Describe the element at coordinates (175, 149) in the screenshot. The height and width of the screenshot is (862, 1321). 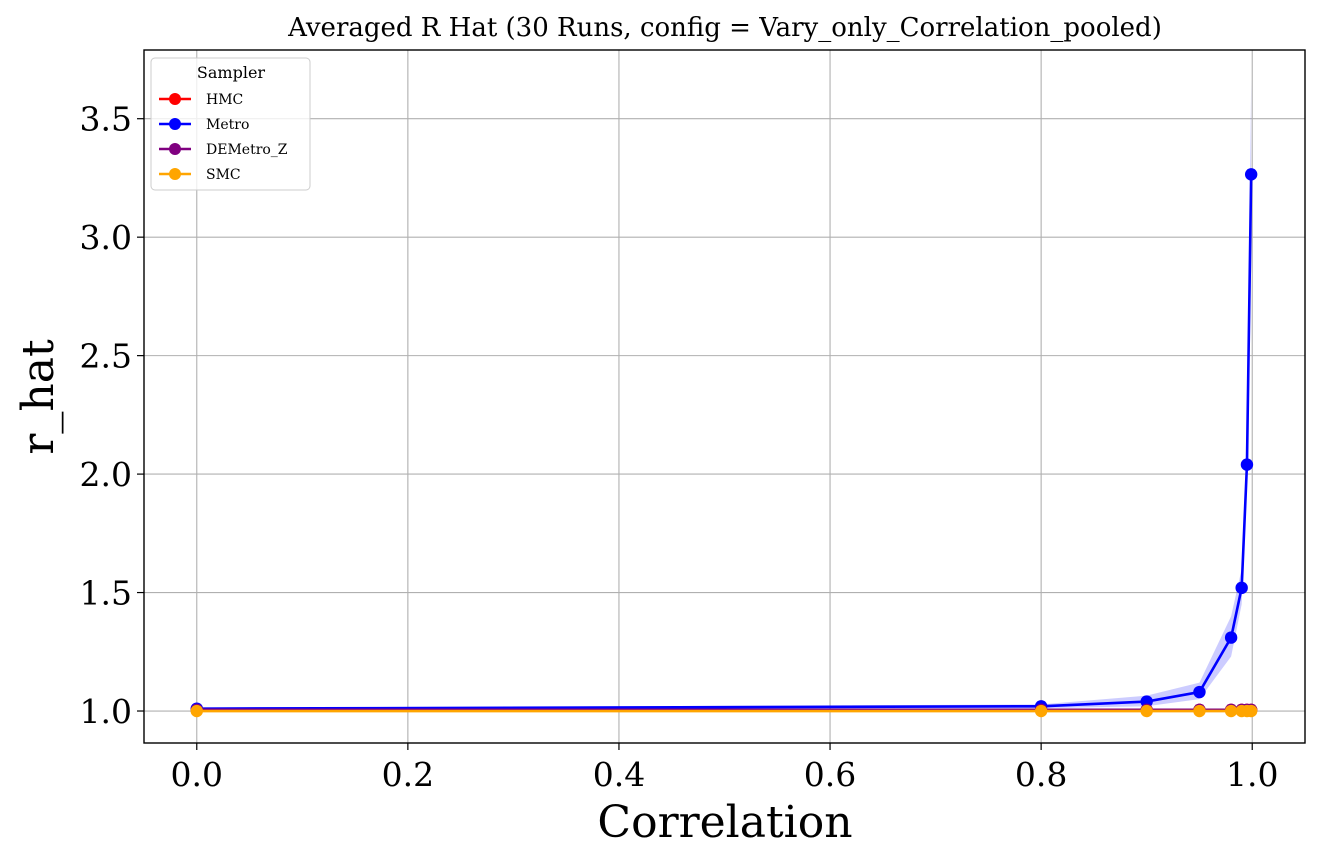
I see `legend-demetro_z-marker` at that location.